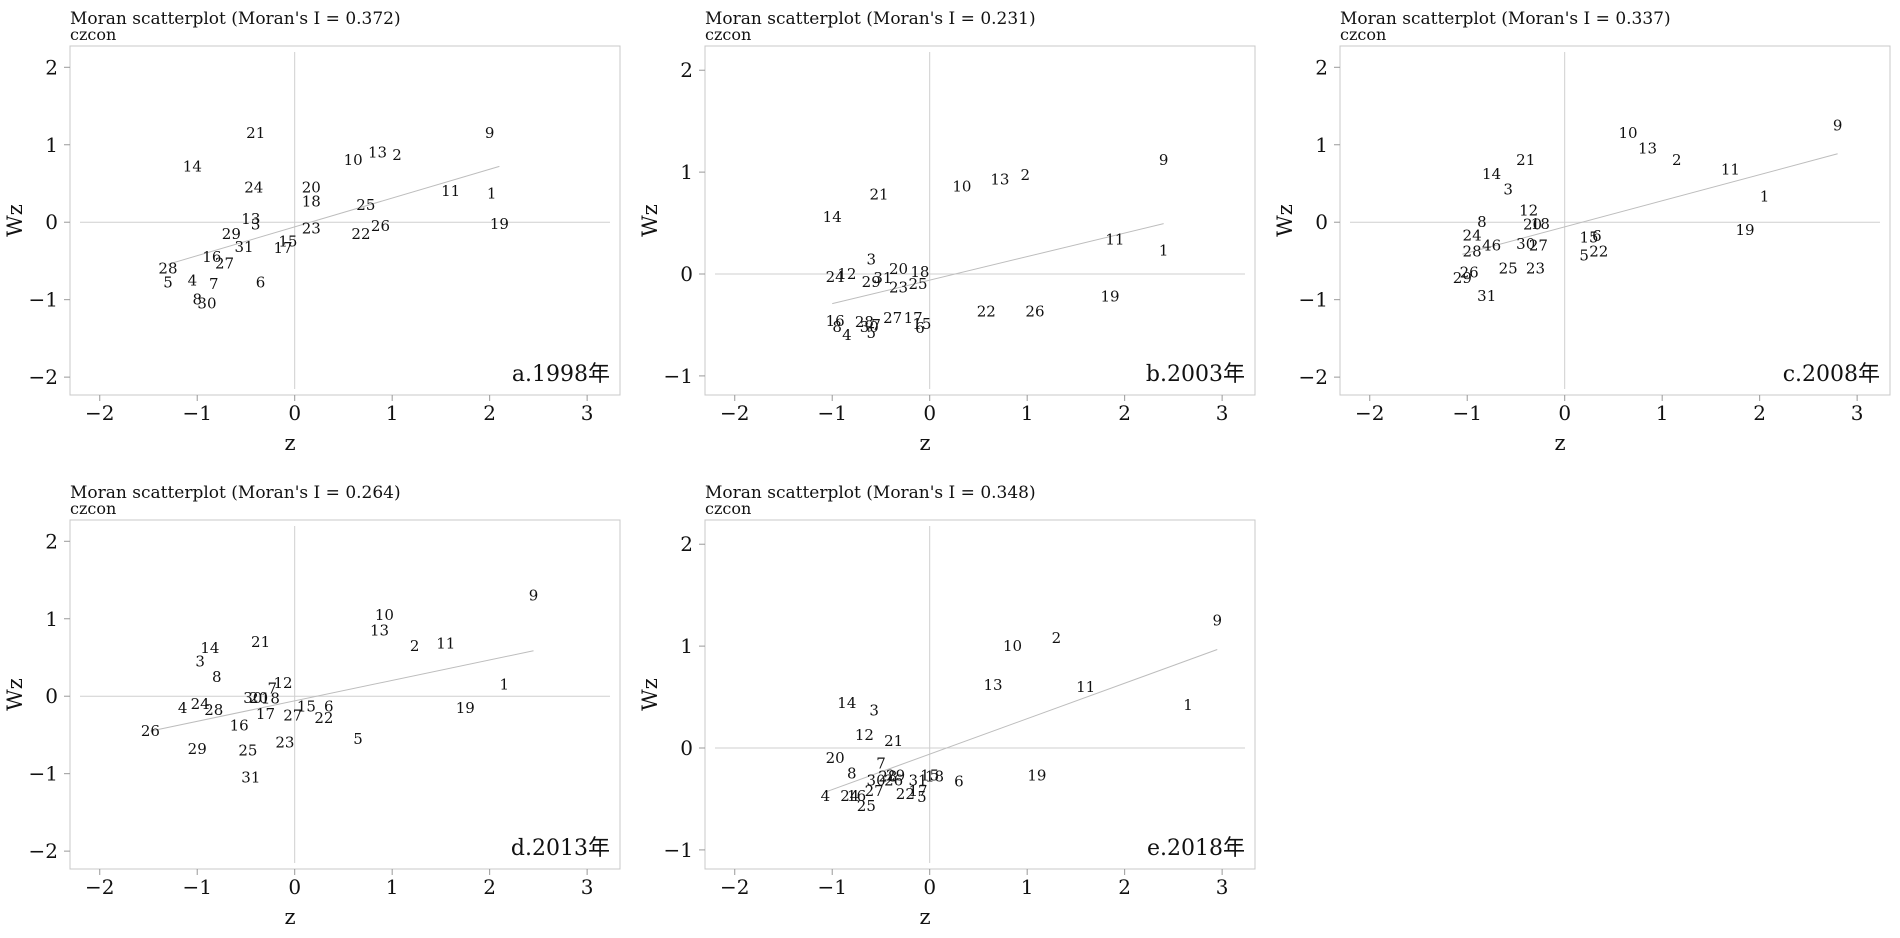 This screenshot has height=938, width=1900. What do you see at coordinates (235, 493) in the screenshot?
I see `chart-title: Moran scatterplot (Moran's I = 0.264)` at bounding box center [235, 493].